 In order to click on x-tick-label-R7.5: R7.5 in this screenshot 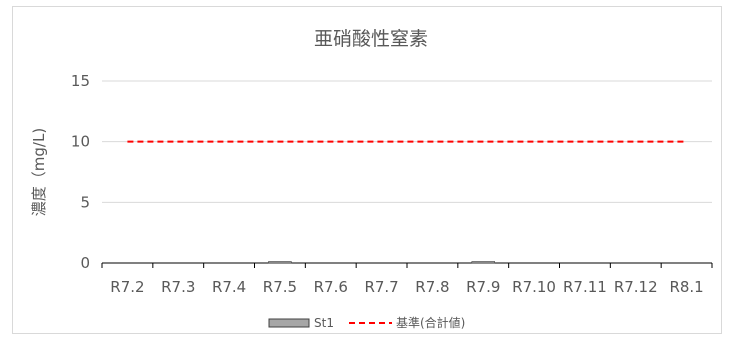, I will do `click(280, 287)`.